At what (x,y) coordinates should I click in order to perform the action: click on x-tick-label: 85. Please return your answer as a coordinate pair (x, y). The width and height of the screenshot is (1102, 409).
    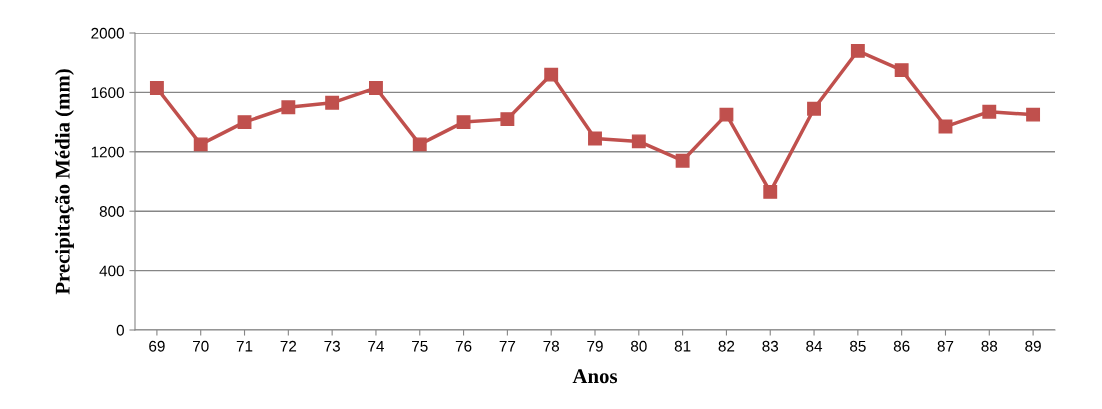
    Looking at the image, I should click on (858, 346).